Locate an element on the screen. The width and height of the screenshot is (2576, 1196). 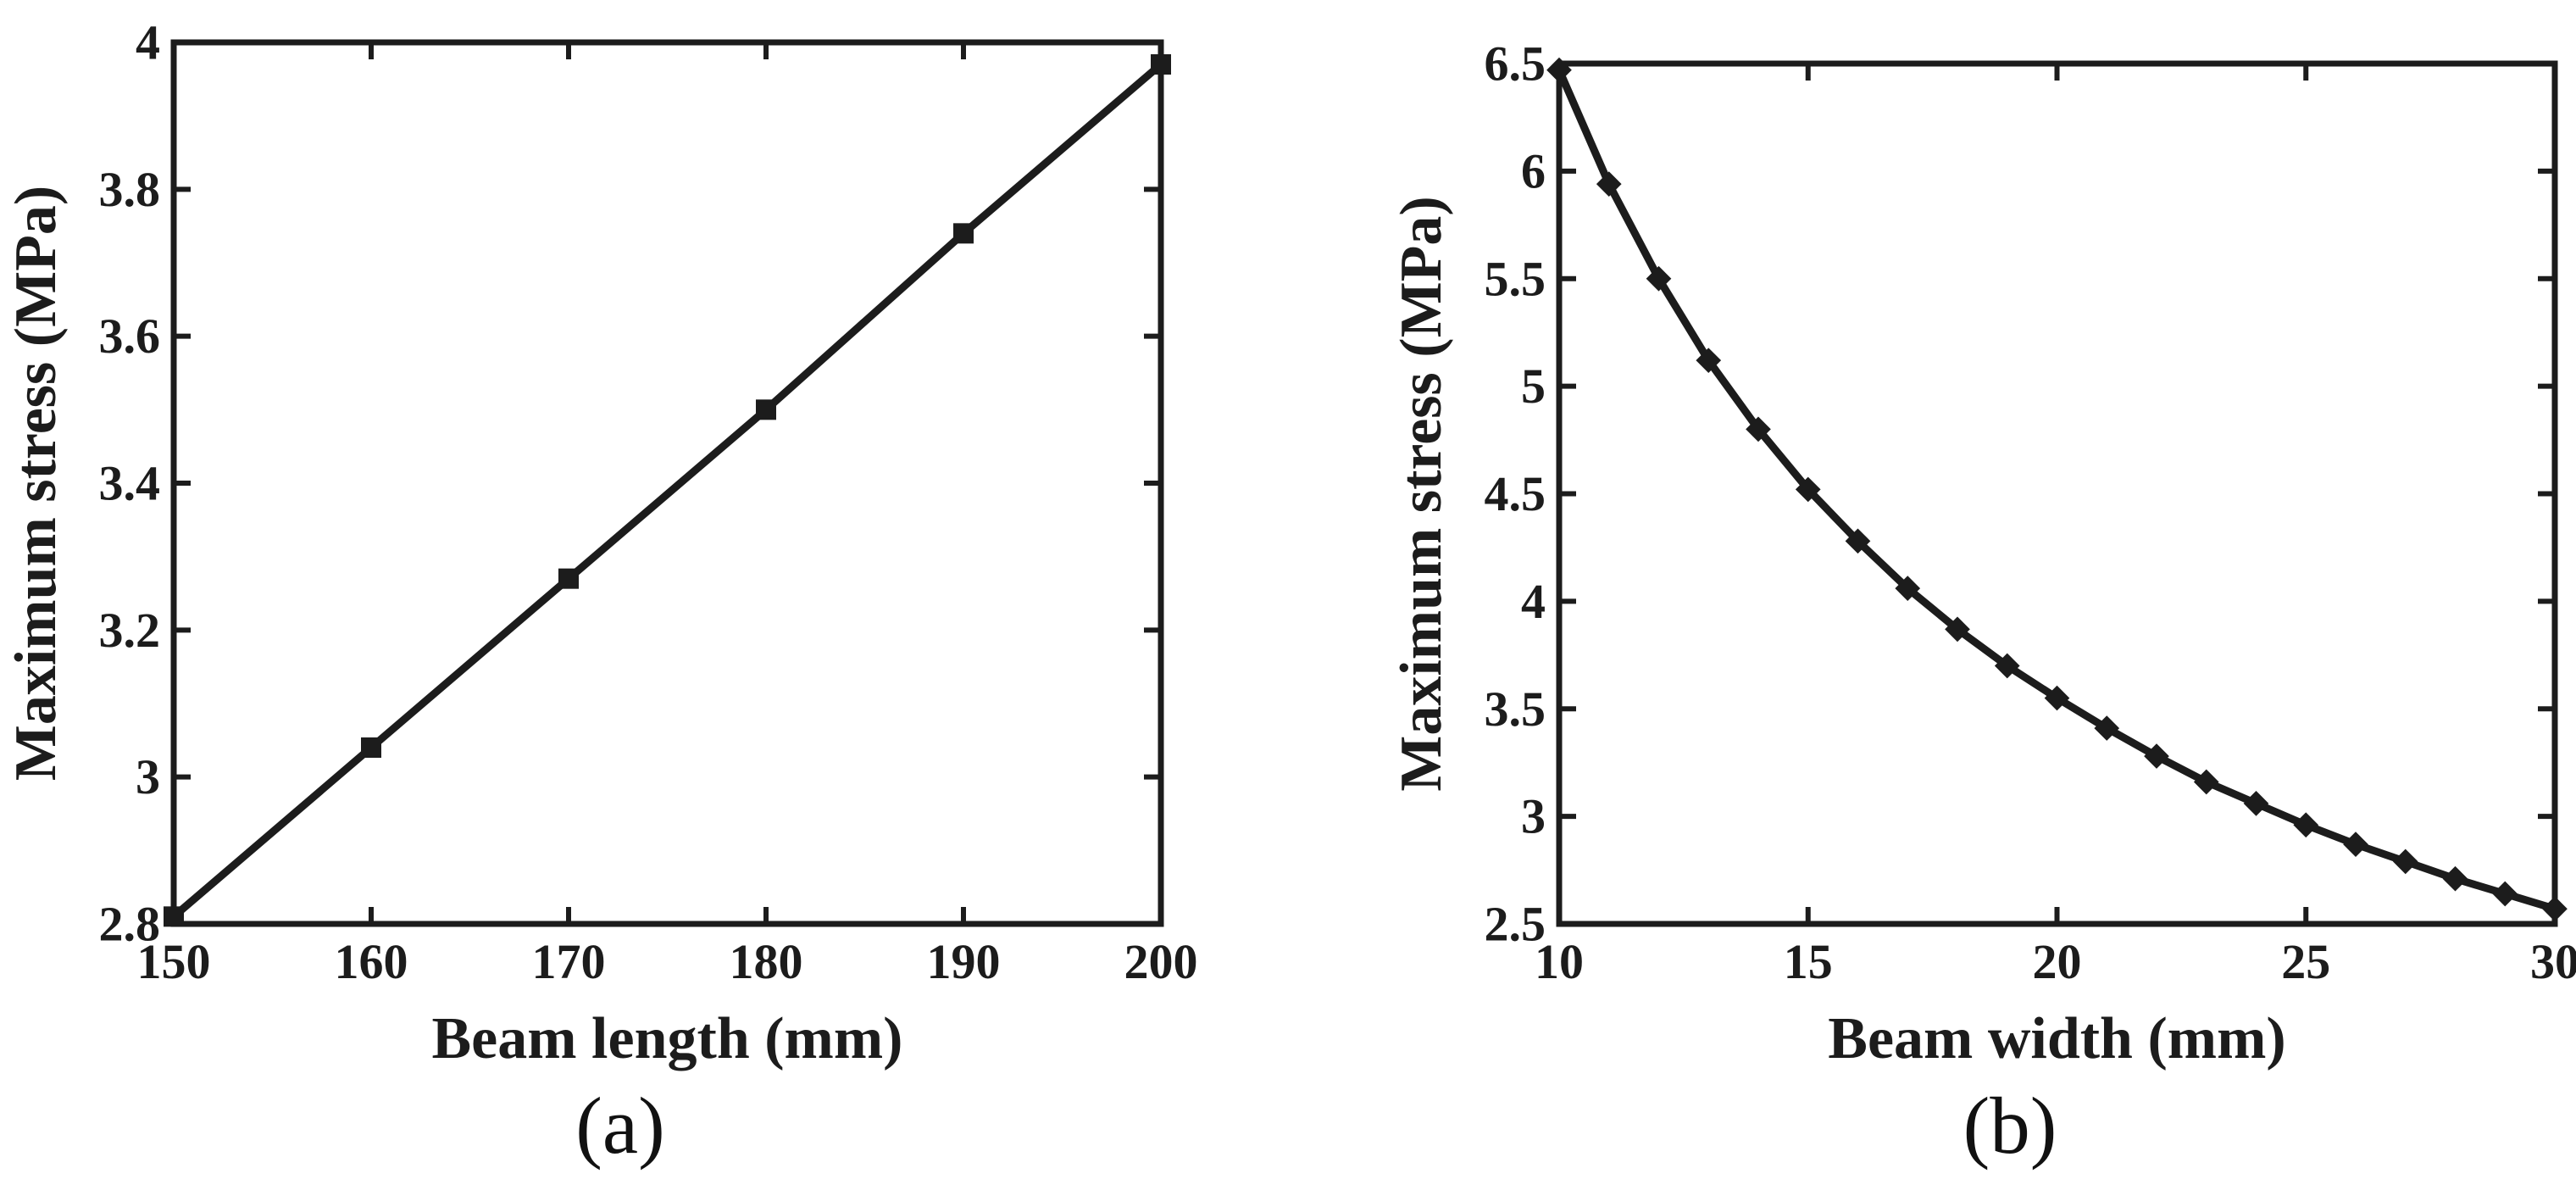
chart-b-caption: (b) is located at coordinates (2010, 1126).